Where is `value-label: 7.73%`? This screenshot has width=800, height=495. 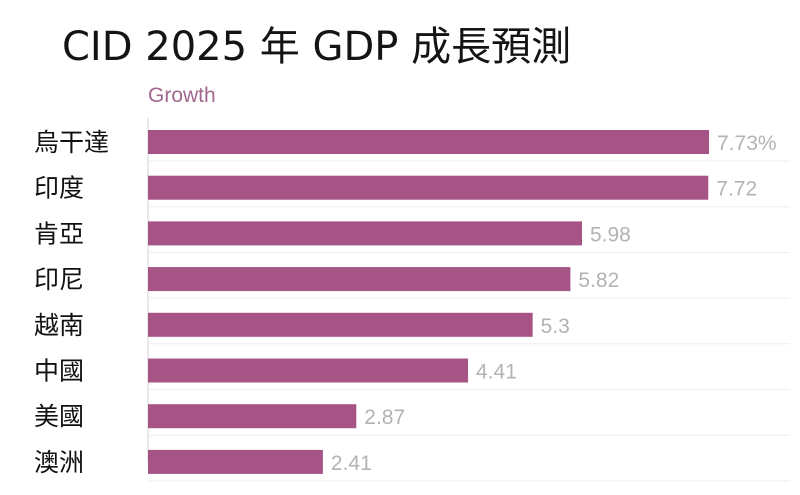
value-label: 7.73% is located at coordinates (747, 143).